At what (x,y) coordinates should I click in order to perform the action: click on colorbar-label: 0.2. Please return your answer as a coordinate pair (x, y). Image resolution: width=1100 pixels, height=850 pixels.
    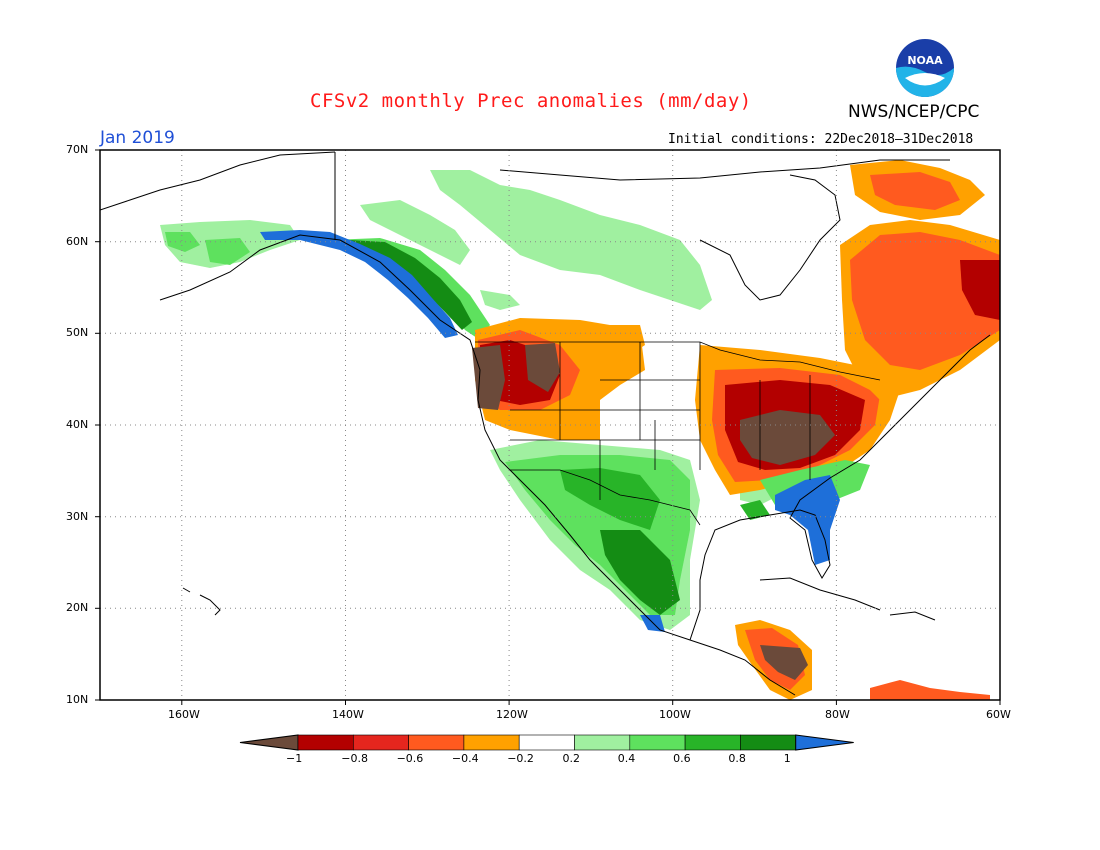
    Looking at the image, I should click on (571, 758).